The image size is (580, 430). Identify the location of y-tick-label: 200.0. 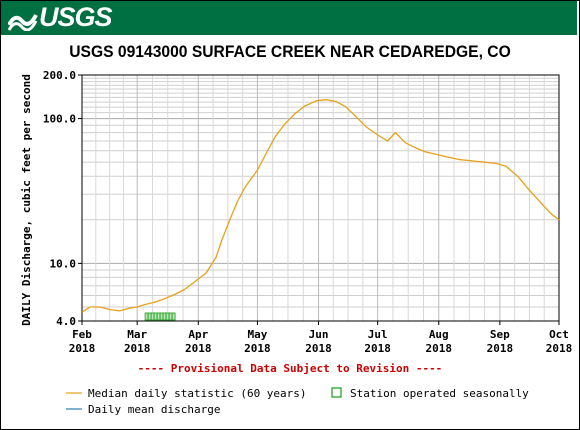
(59, 75).